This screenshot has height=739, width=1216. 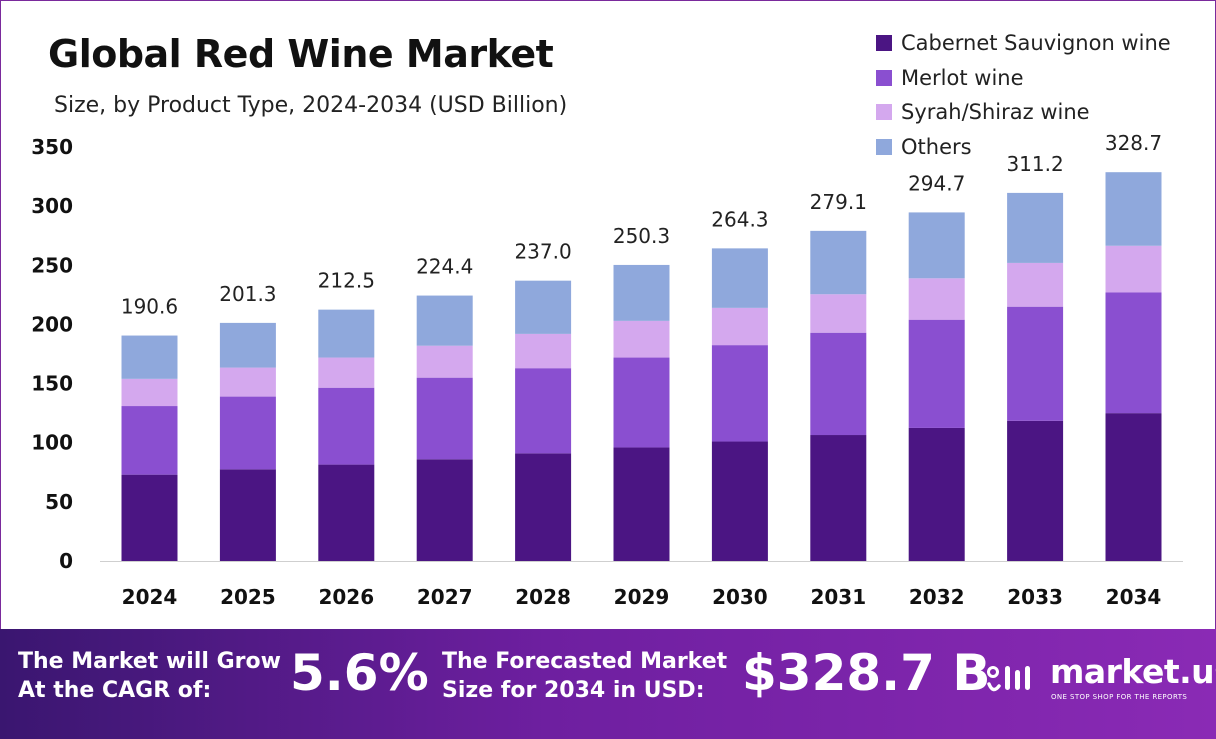 I want to click on market-us-logo-icon, so click(x=1008, y=679).